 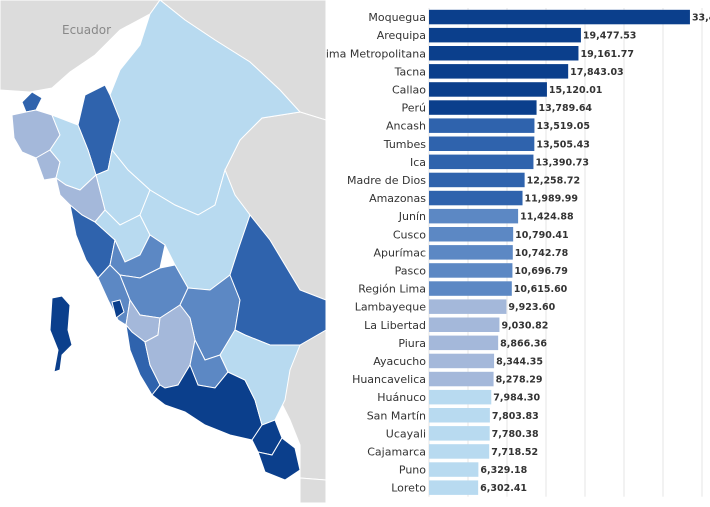 What do you see at coordinates (401, 397) in the screenshot?
I see `category-label: Huánuco` at bounding box center [401, 397].